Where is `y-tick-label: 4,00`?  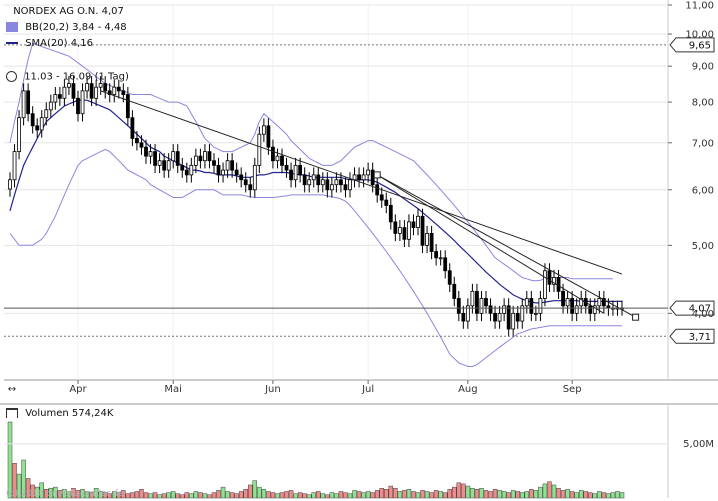 y-tick-label: 4,00 is located at coordinates (703, 314).